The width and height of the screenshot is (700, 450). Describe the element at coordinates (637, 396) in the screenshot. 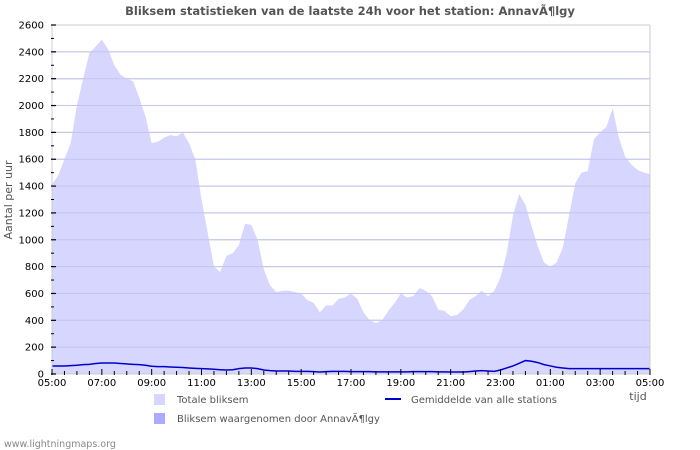

I see `x-axis-title: tijd` at that location.